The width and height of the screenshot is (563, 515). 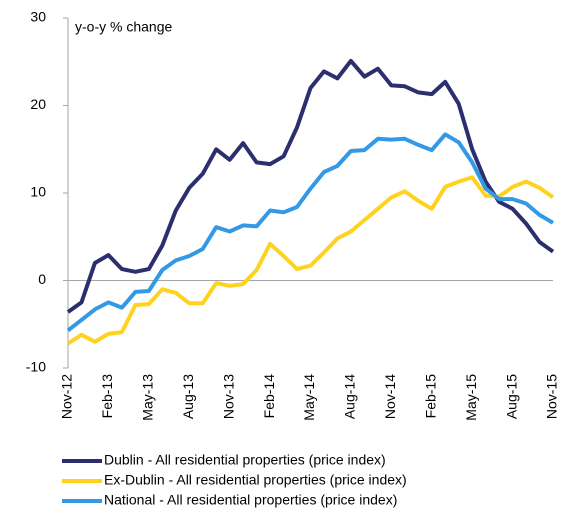 I want to click on x-tick-label: May-14, so click(x=309, y=397).